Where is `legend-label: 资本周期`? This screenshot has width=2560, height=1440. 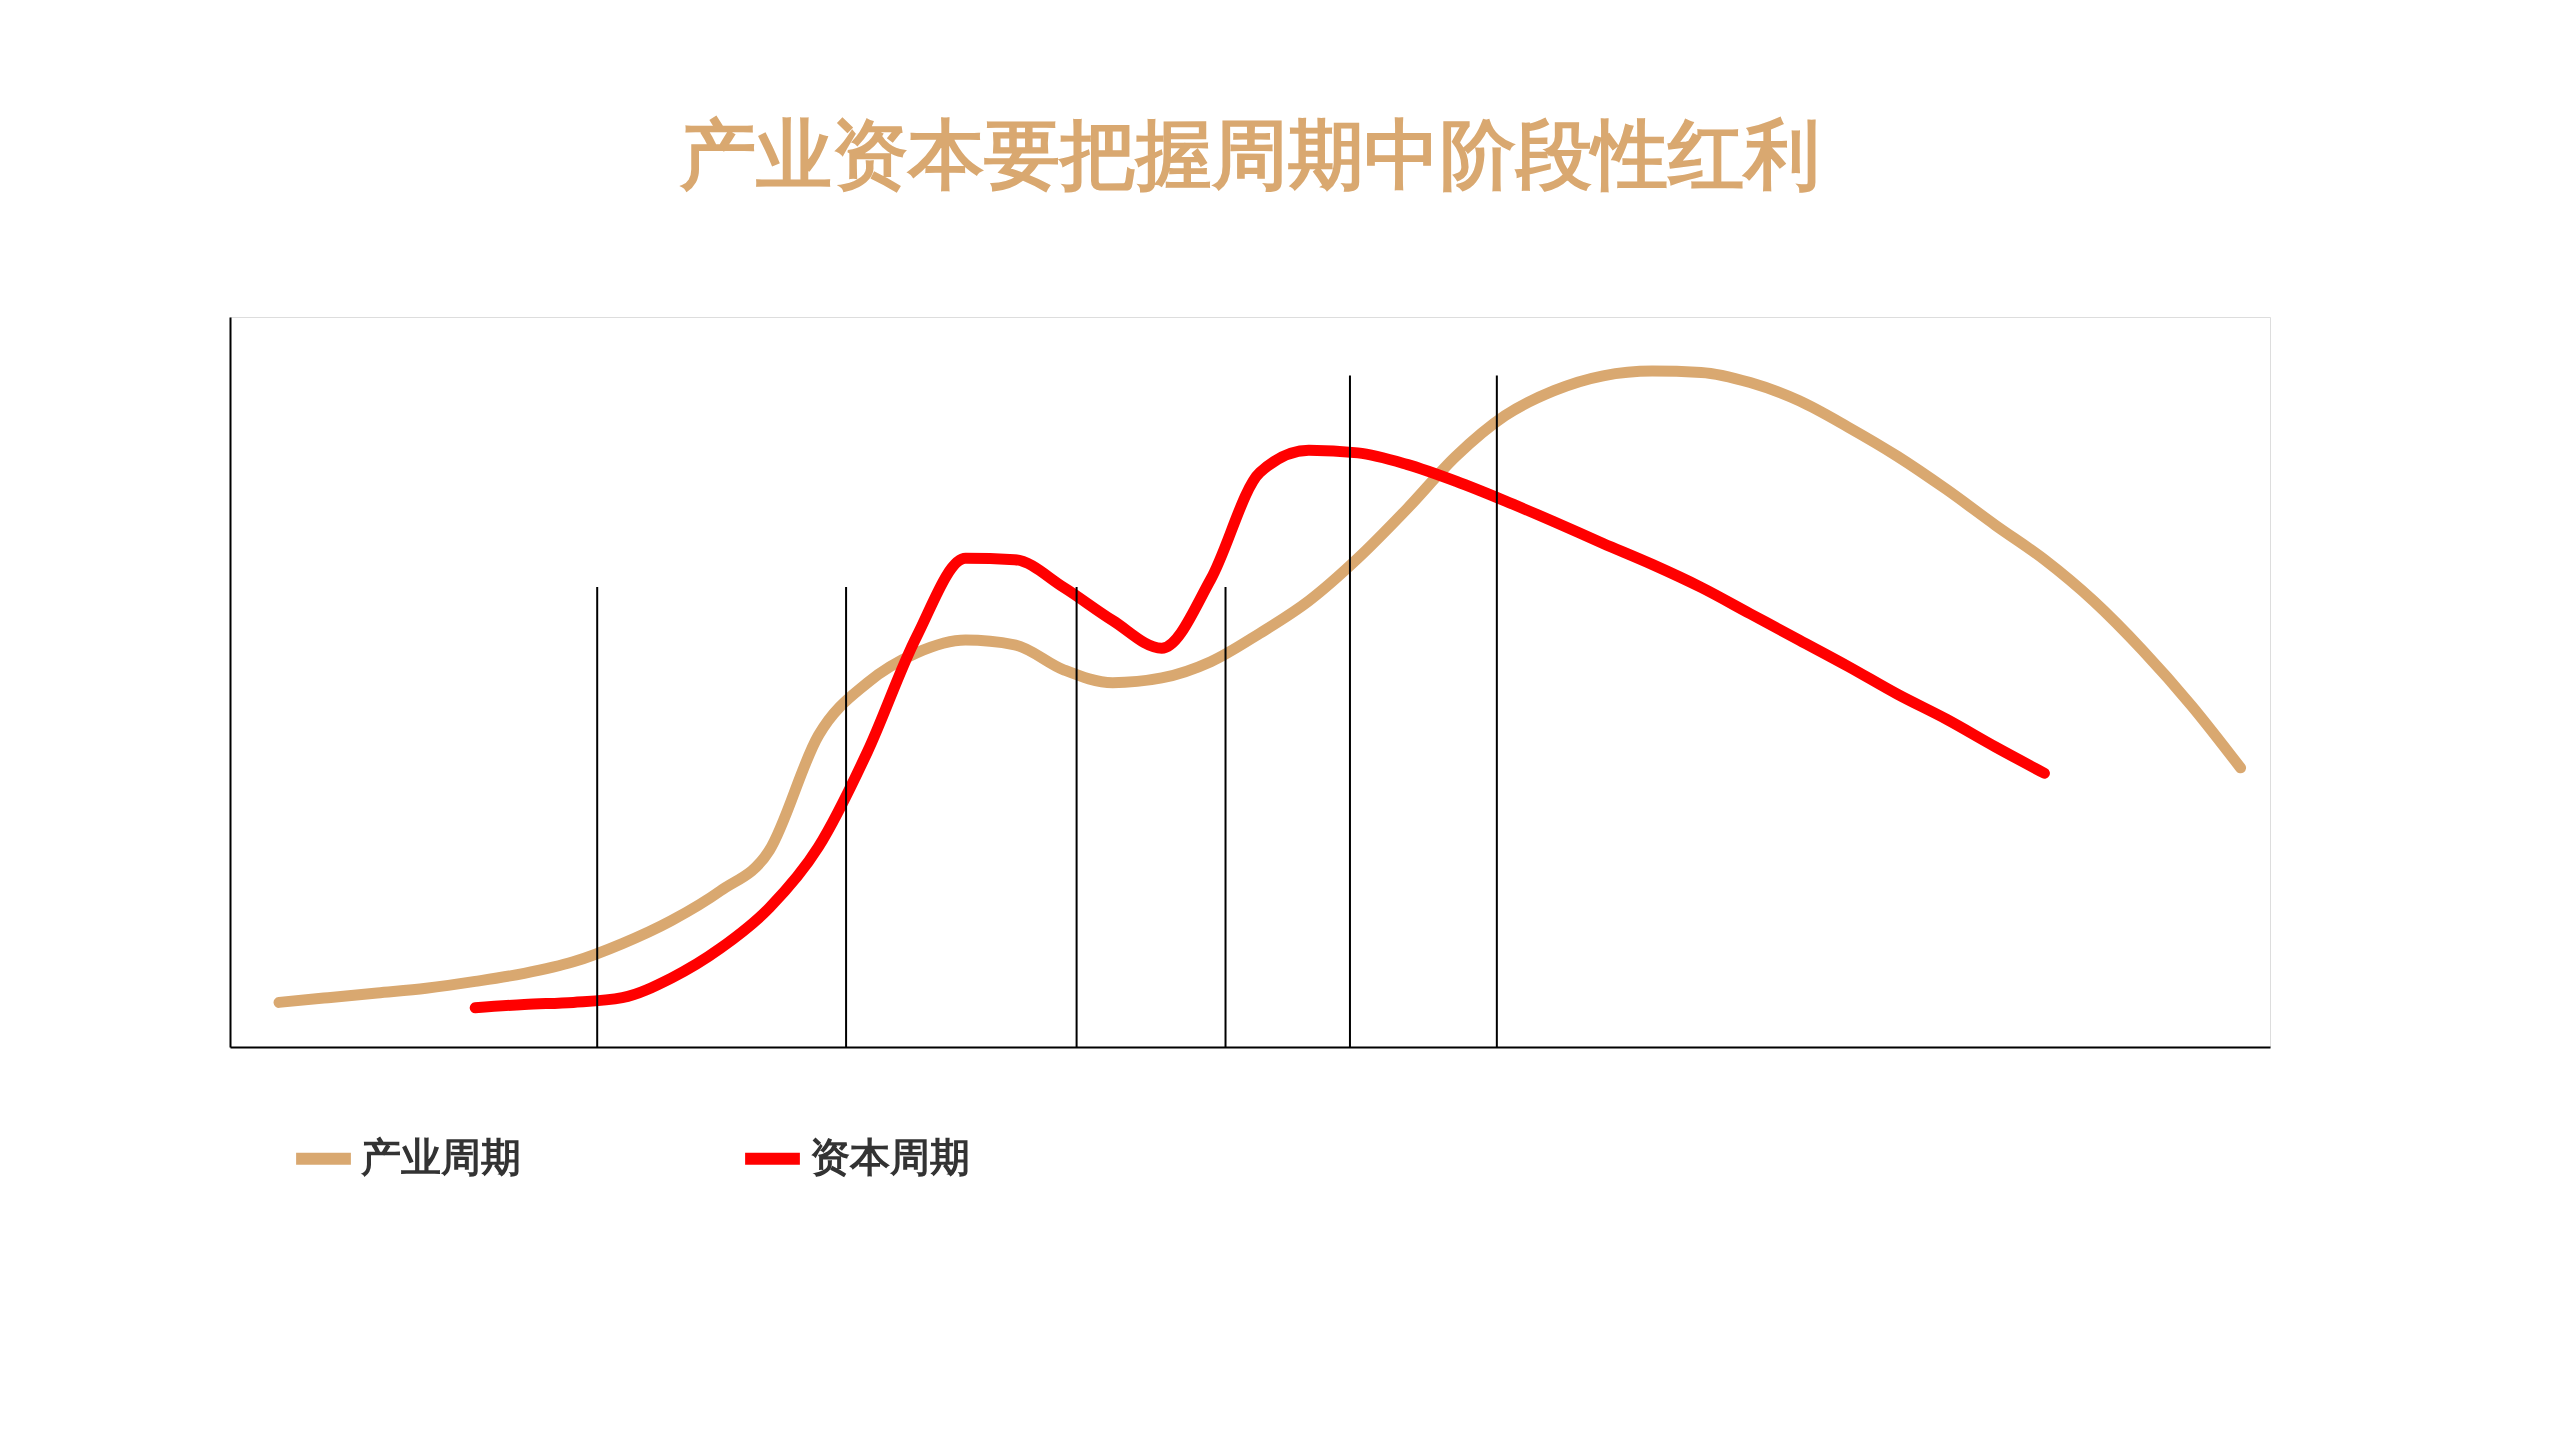 legend-label: 资本周期 is located at coordinates (890, 1156).